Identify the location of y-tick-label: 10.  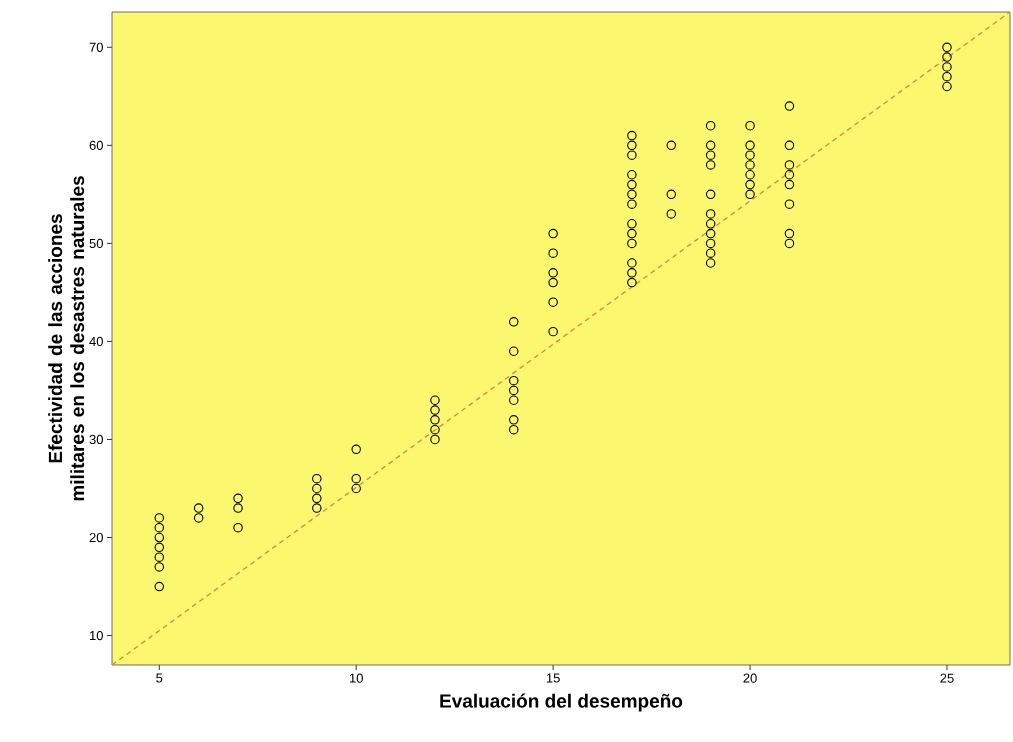
(96, 635).